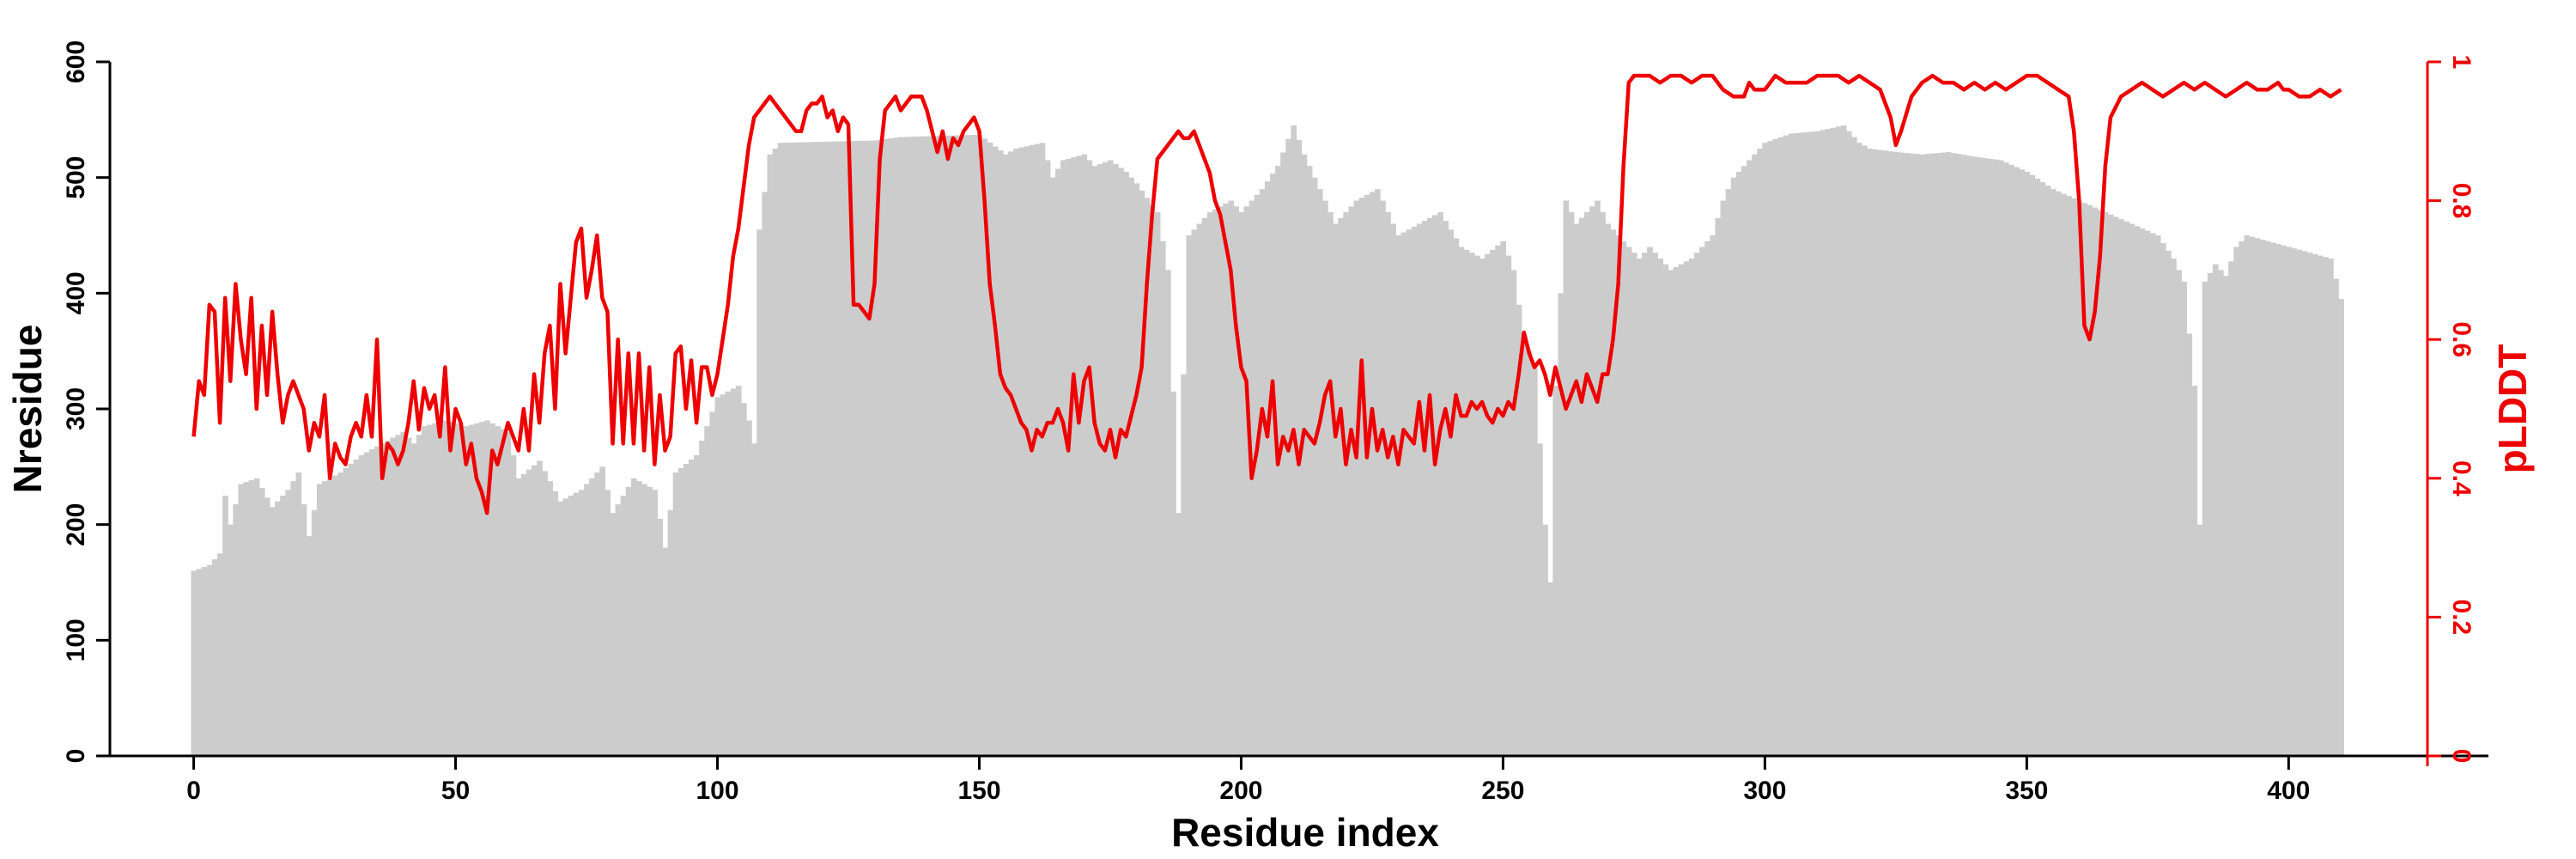 Image resolution: width=2576 pixels, height=859 pixels. Describe the element at coordinates (76, 639) in the screenshot. I see `left-y-tick-label: 100` at that location.